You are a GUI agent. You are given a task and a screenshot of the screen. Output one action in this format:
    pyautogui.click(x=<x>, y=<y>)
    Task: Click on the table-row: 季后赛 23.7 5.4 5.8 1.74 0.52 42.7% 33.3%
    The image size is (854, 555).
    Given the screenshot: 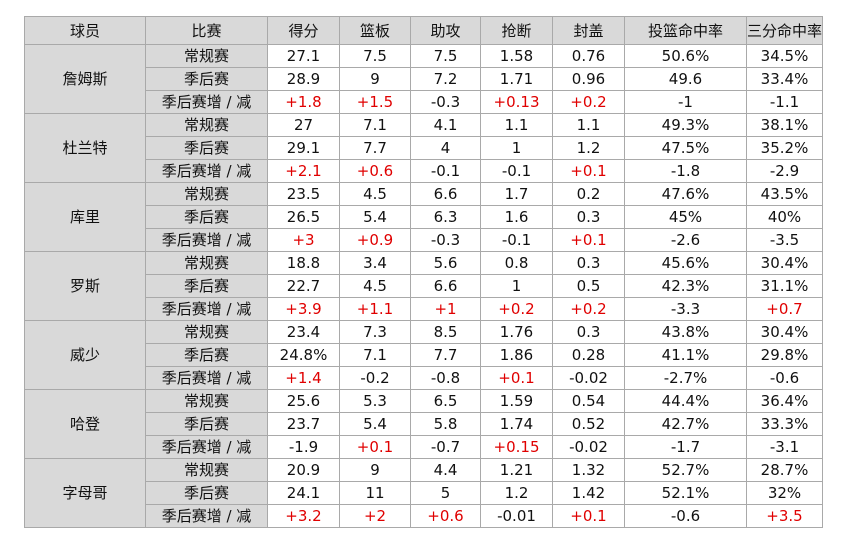 What is the action you would take?
    pyautogui.click(x=424, y=424)
    